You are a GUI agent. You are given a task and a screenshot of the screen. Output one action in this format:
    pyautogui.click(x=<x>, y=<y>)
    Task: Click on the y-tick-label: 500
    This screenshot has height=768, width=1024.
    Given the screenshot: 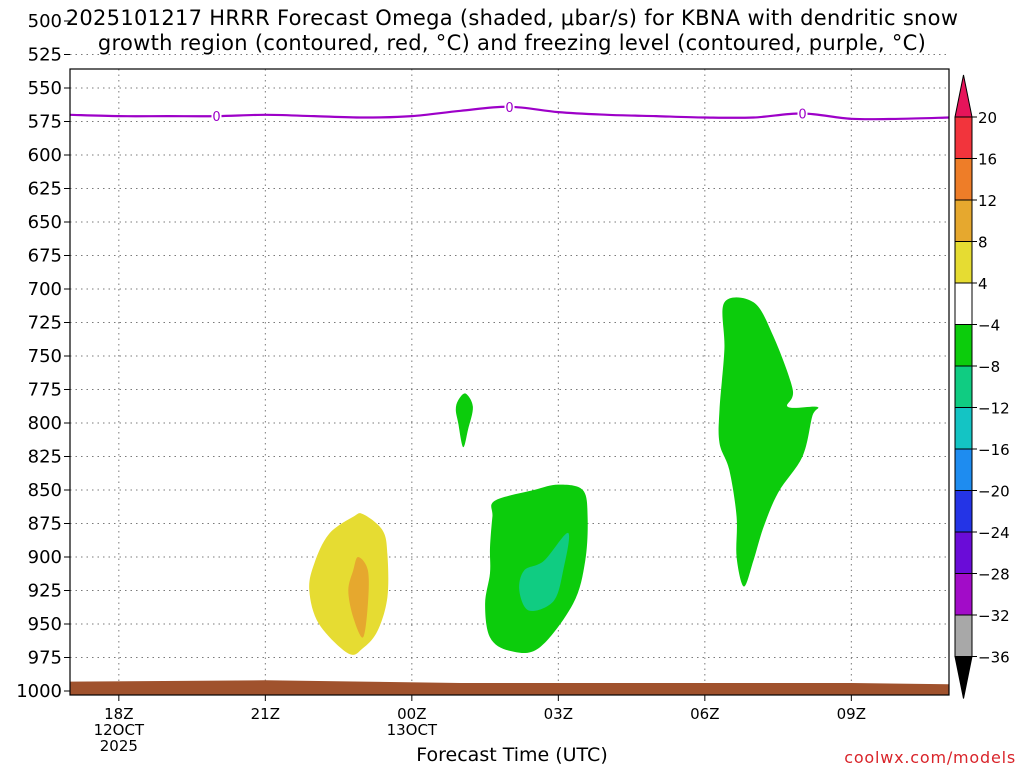 What is the action you would take?
    pyautogui.click(x=45, y=21)
    